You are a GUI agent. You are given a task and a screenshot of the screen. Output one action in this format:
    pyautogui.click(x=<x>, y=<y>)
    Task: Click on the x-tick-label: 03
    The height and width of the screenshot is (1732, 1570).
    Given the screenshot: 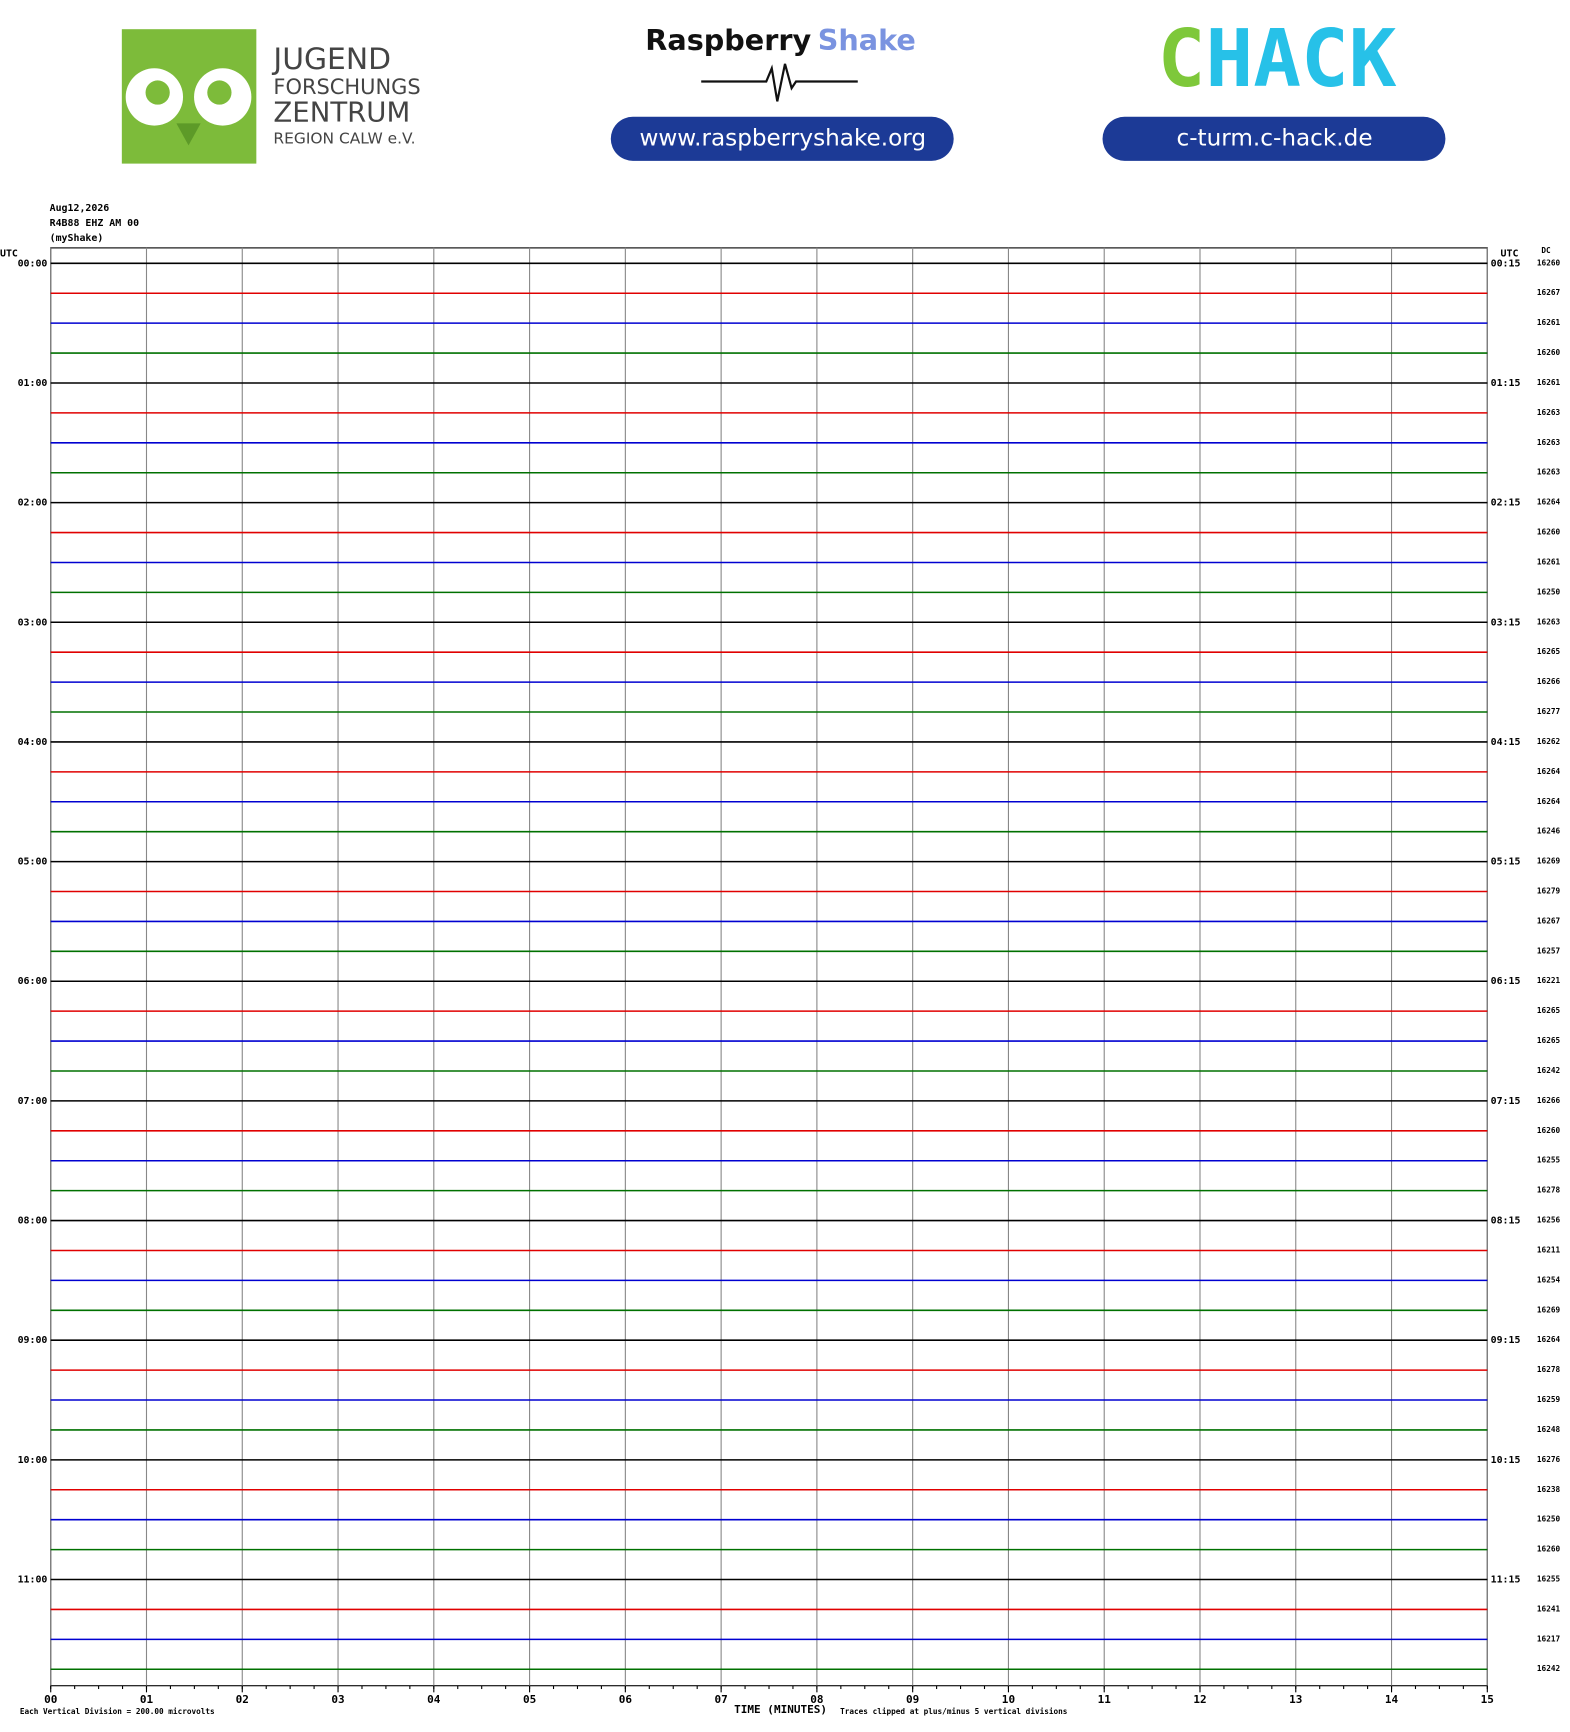 What is the action you would take?
    pyautogui.click(x=337, y=1699)
    